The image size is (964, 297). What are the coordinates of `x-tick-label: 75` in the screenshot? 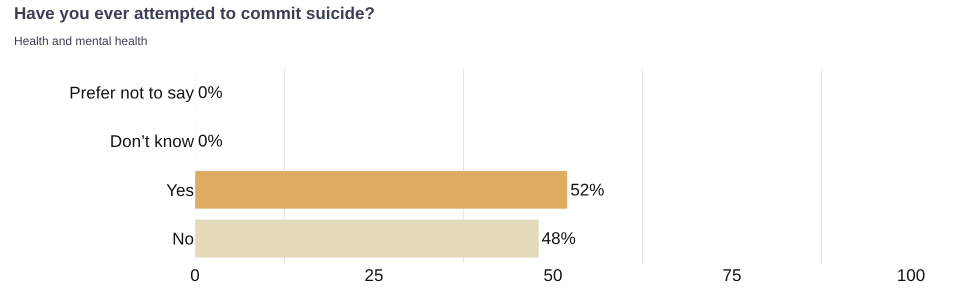 It's located at (732, 275).